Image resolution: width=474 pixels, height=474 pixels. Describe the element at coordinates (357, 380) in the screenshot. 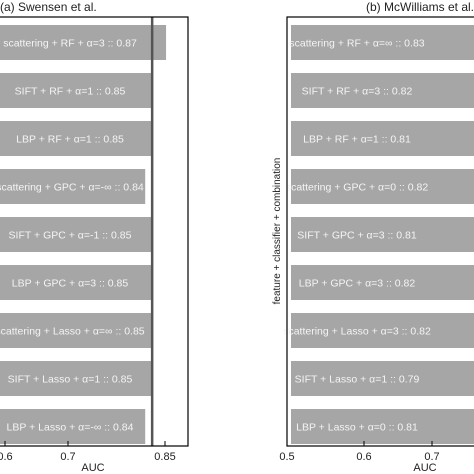

I see `panel-b-bar-label: SIFT + Lasso + α=1 :: 0.79` at that location.